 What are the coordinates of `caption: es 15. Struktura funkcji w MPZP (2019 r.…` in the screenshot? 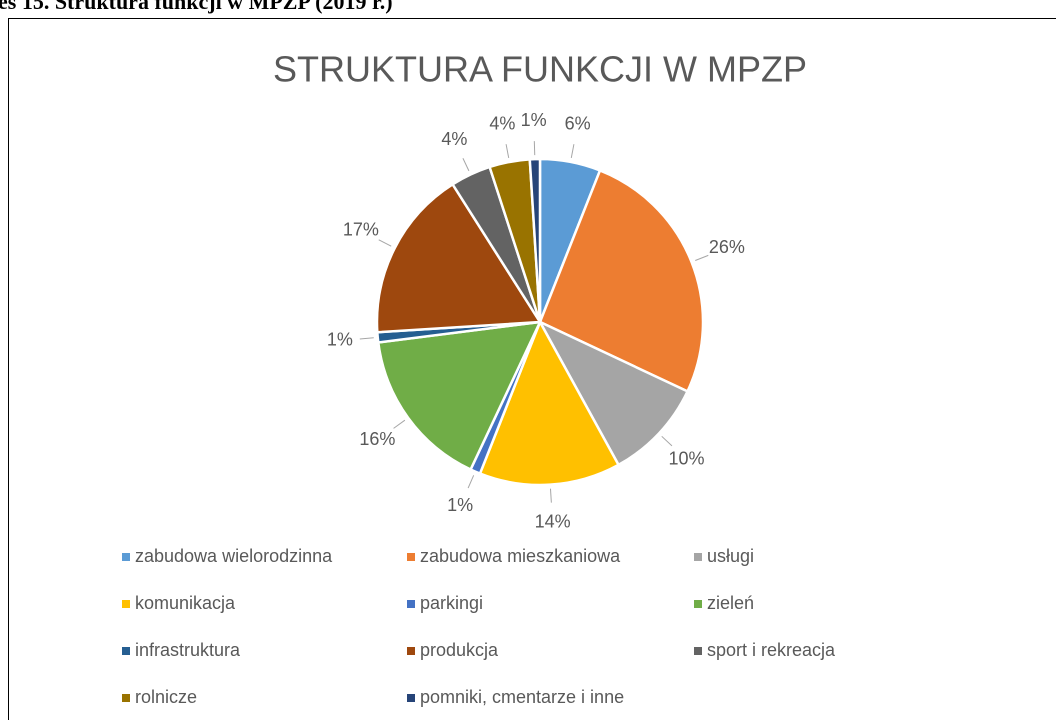 It's located at (196, 7).